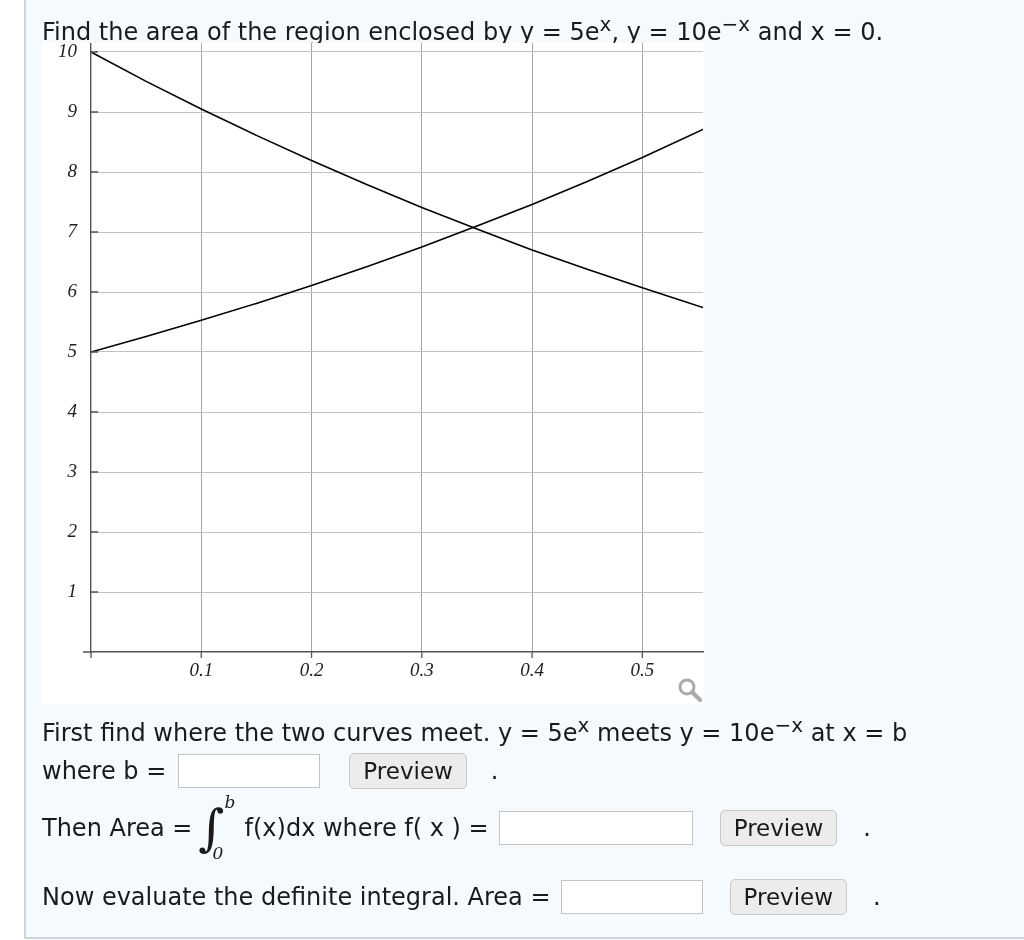  What do you see at coordinates (104, 771) in the screenshot?
I see `text: where b =` at bounding box center [104, 771].